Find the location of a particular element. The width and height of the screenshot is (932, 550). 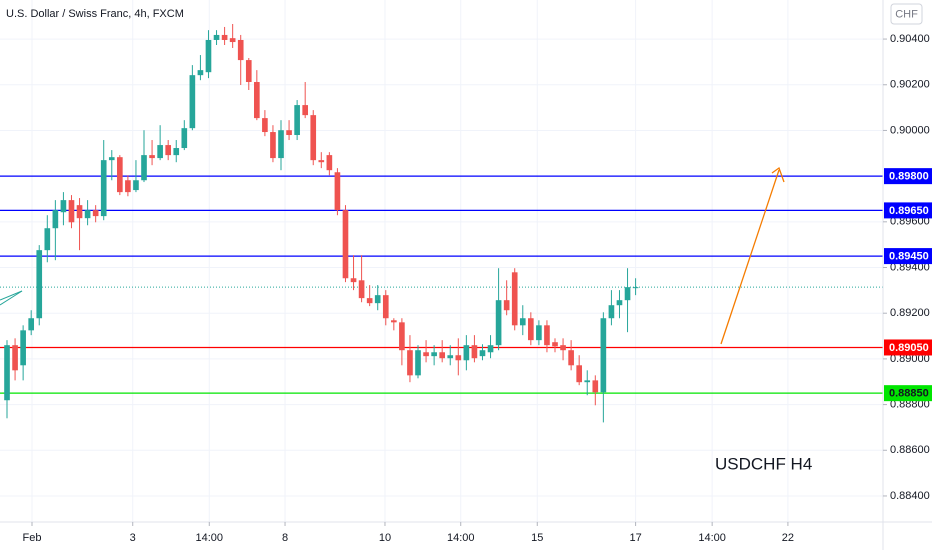

x-tick-label: 10 is located at coordinates (385, 538).